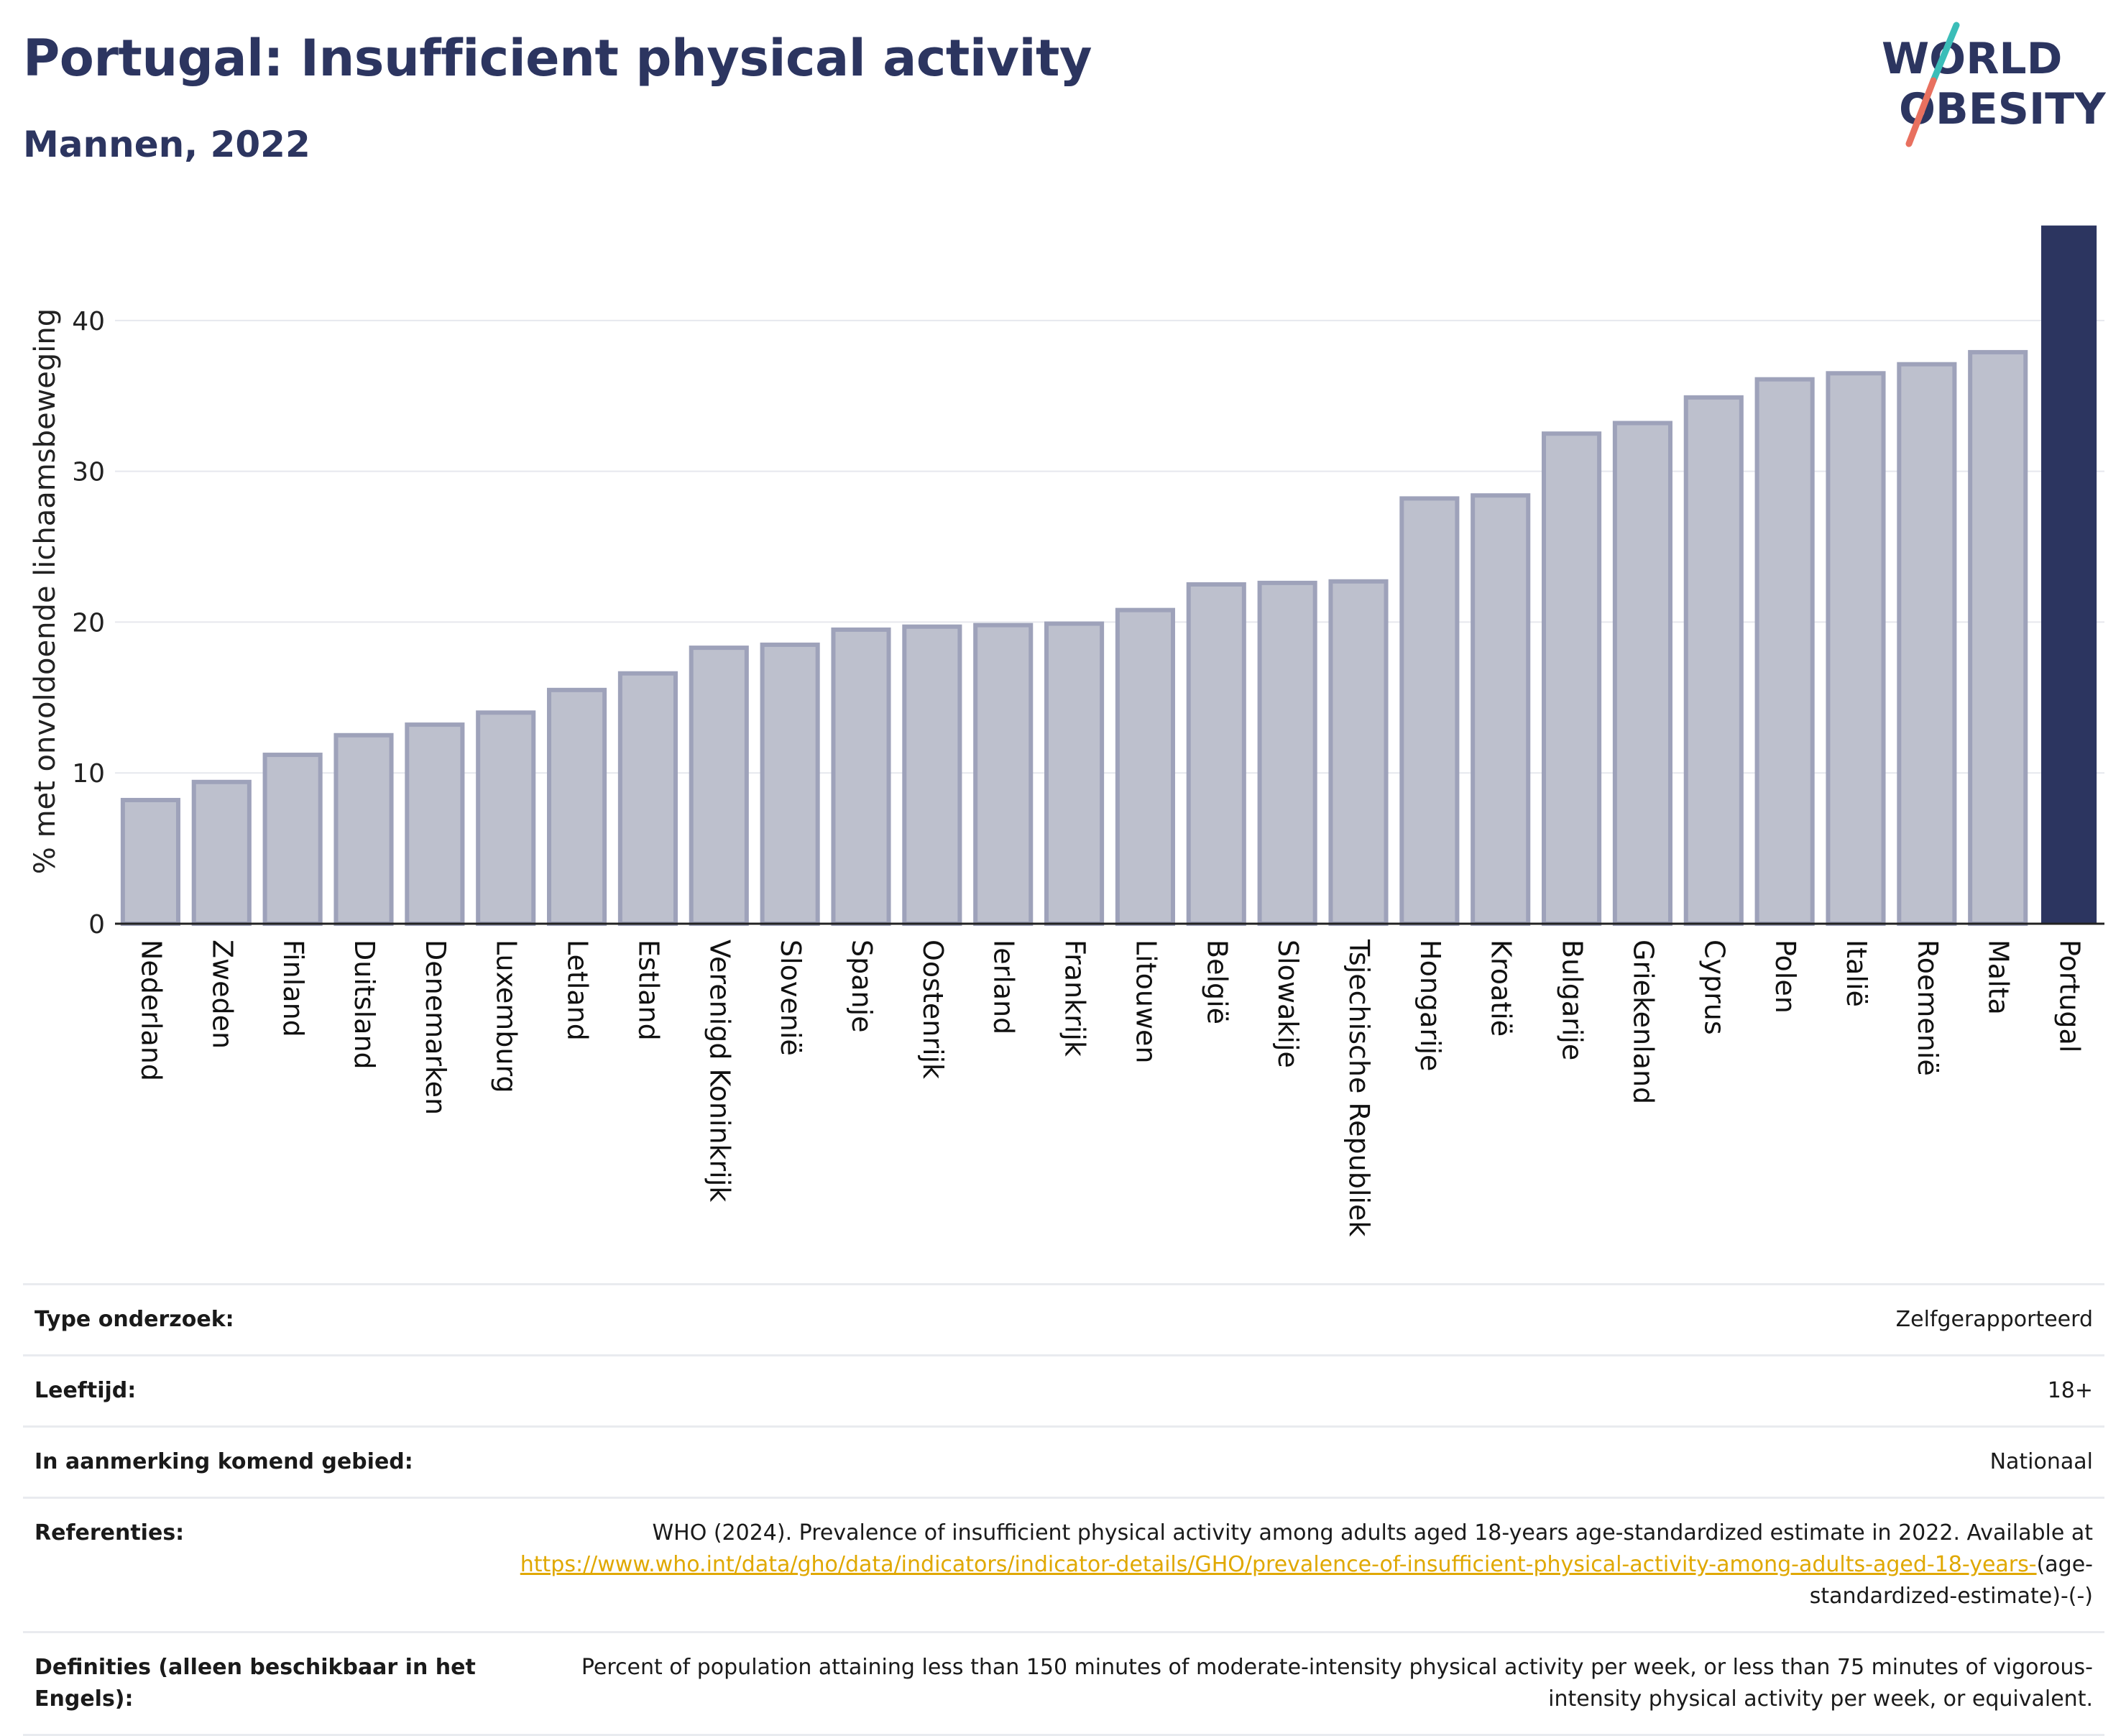 Image resolution: width=2126 pixels, height=1736 pixels. I want to click on logo-line1: WORLD, so click(1972, 59).